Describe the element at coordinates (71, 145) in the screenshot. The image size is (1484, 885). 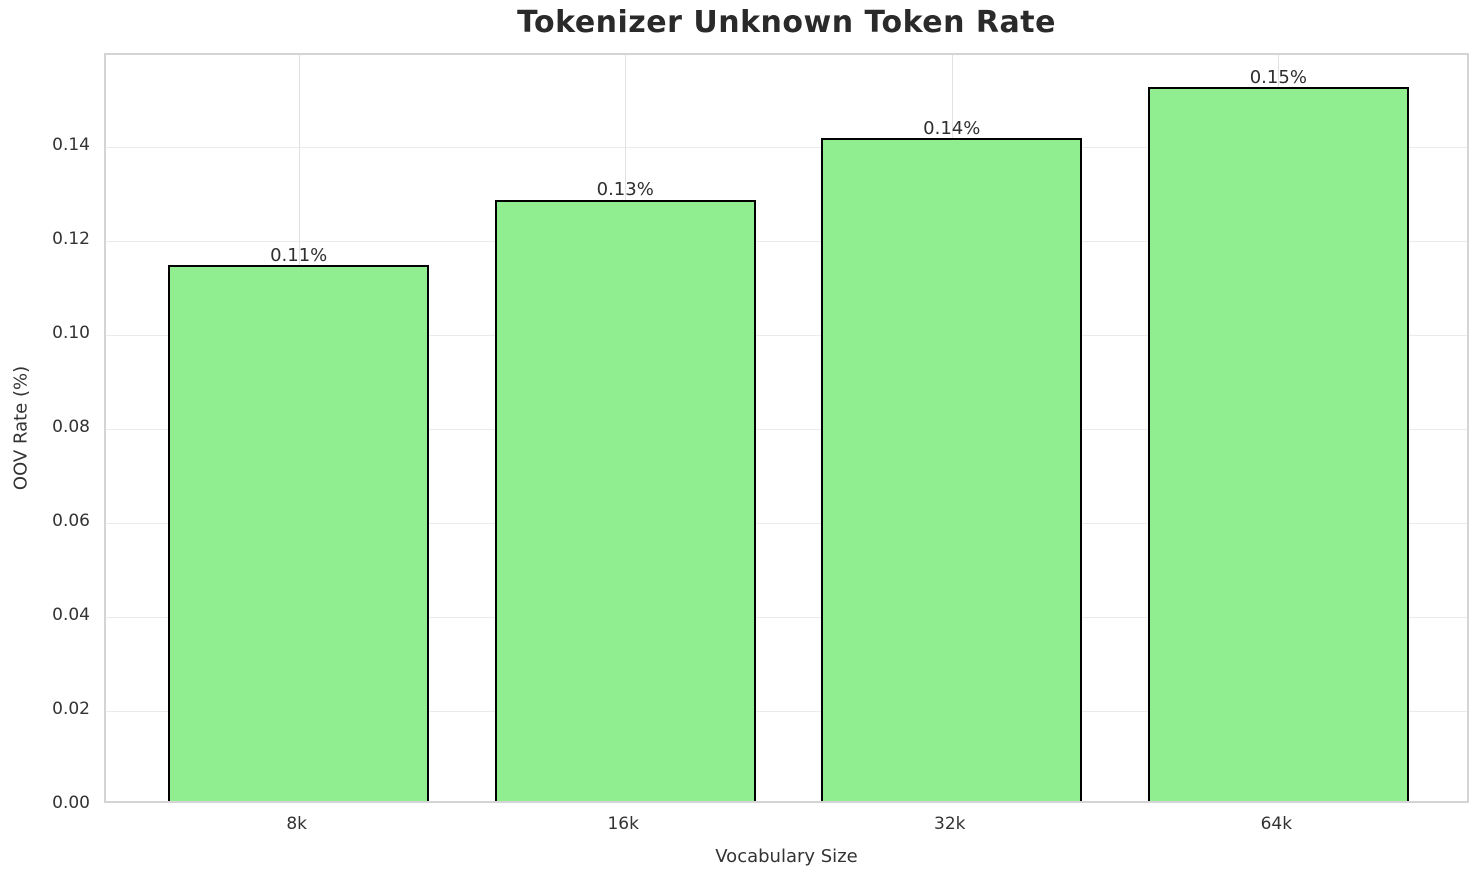
I see `y-tick-label: 0.14` at that location.